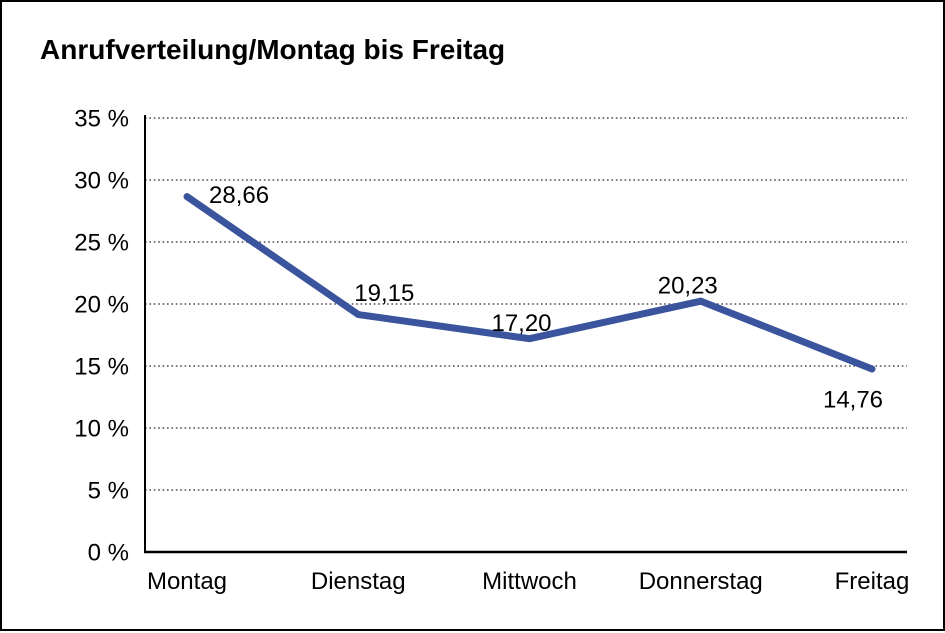 The height and width of the screenshot is (633, 945). I want to click on y-tick-label: 20 %, so click(101, 305).